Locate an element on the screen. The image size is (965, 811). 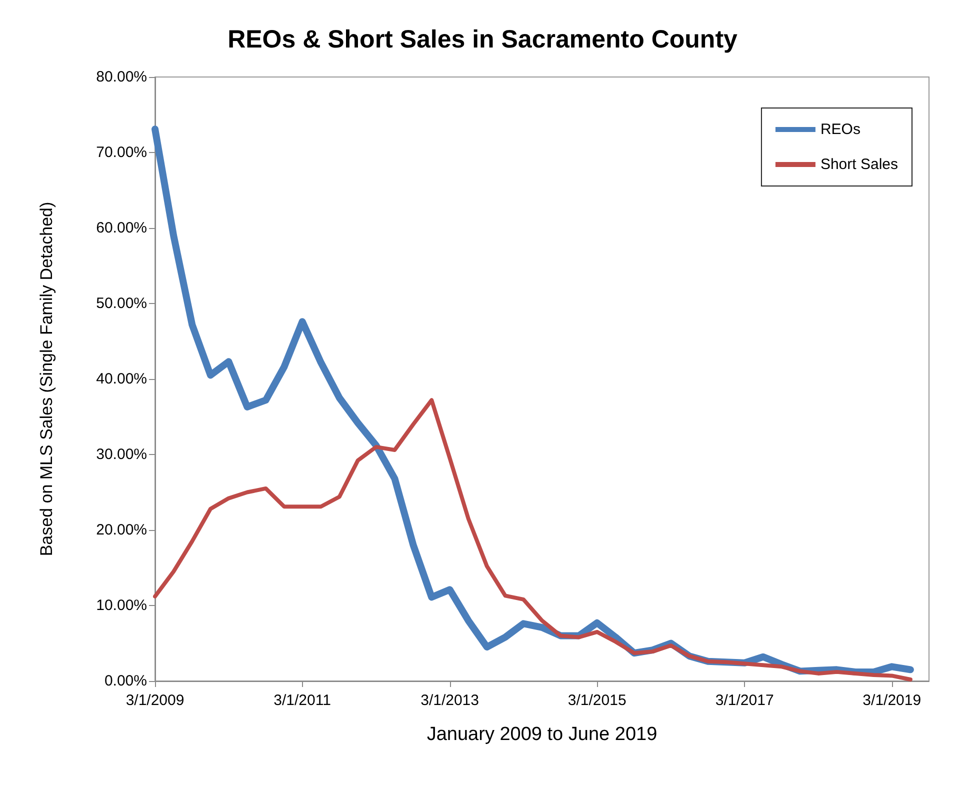
legend-label: Short Sales is located at coordinates (859, 164).